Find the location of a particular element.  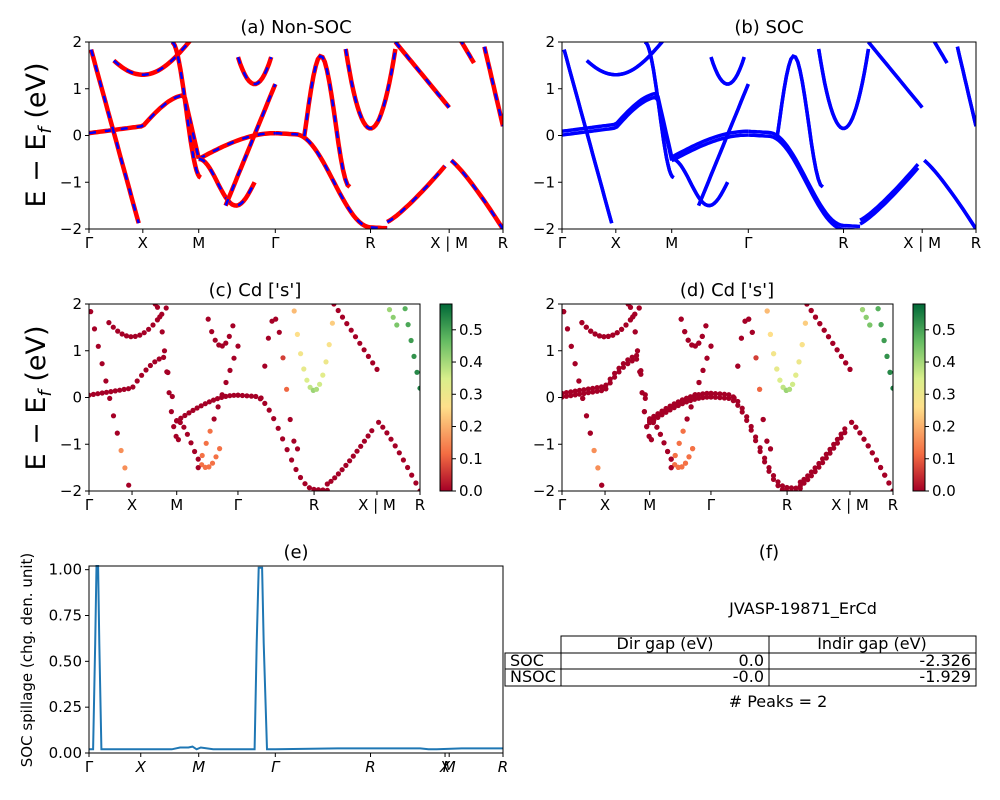

table-header-dir: Dir gap (eV) is located at coordinates (665, 643).